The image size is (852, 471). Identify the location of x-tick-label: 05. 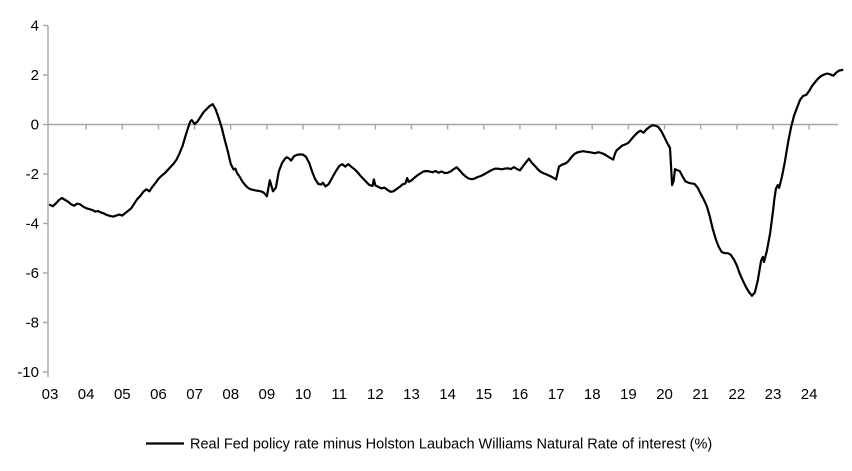
(122, 394).